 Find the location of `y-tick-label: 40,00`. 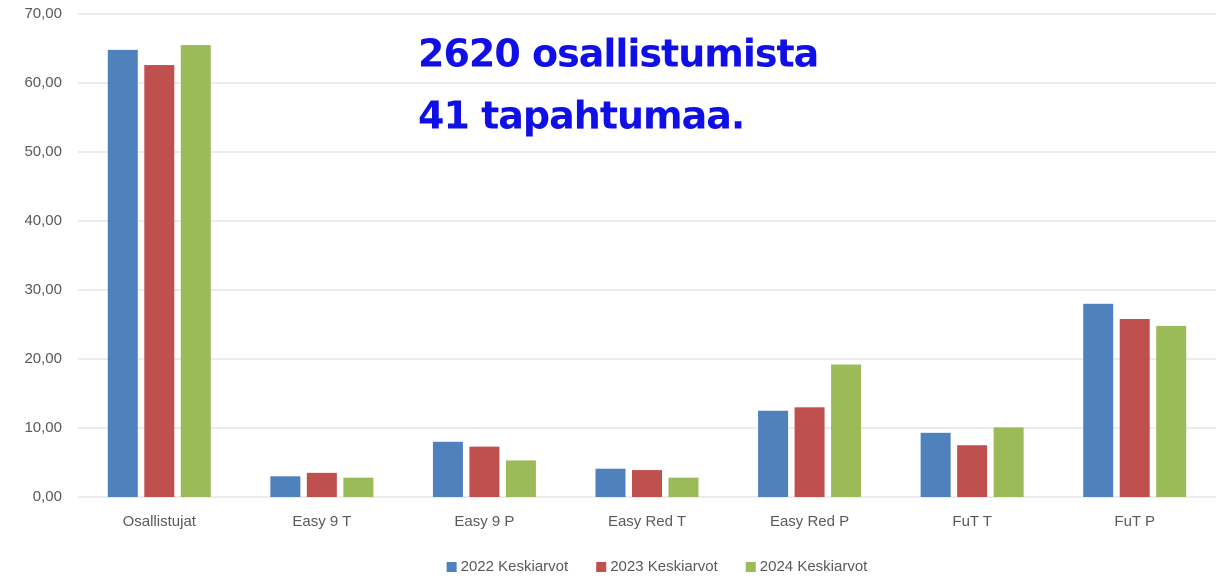

y-tick-label: 40,00 is located at coordinates (43, 220).